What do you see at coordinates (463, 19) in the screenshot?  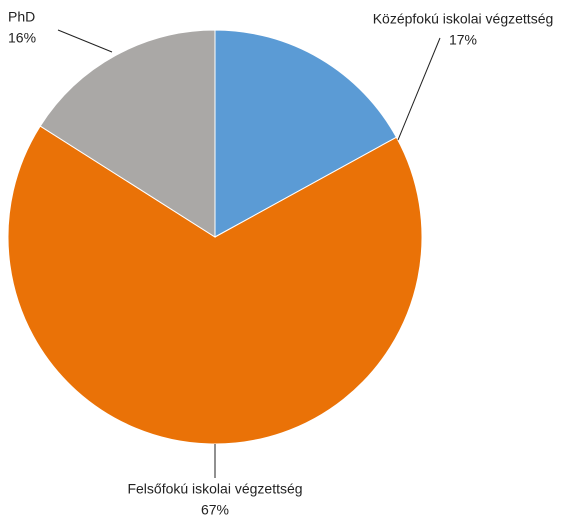 I see `category-label: Középfokú iskolai végzettség` at bounding box center [463, 19].